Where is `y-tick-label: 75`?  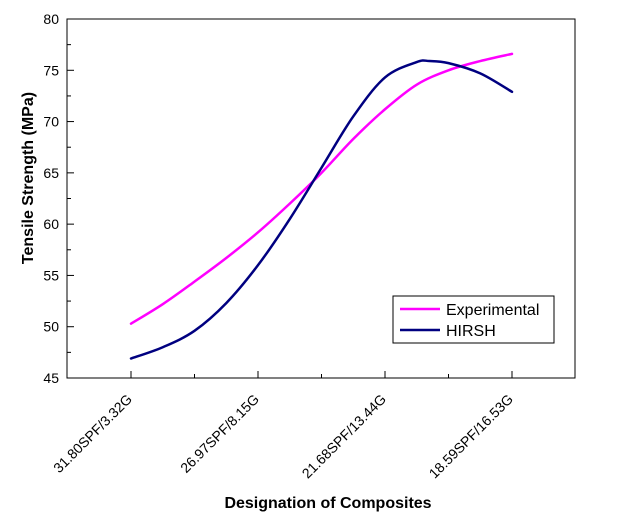
y-tick-label: 75 is located at coordinates (51, 70).